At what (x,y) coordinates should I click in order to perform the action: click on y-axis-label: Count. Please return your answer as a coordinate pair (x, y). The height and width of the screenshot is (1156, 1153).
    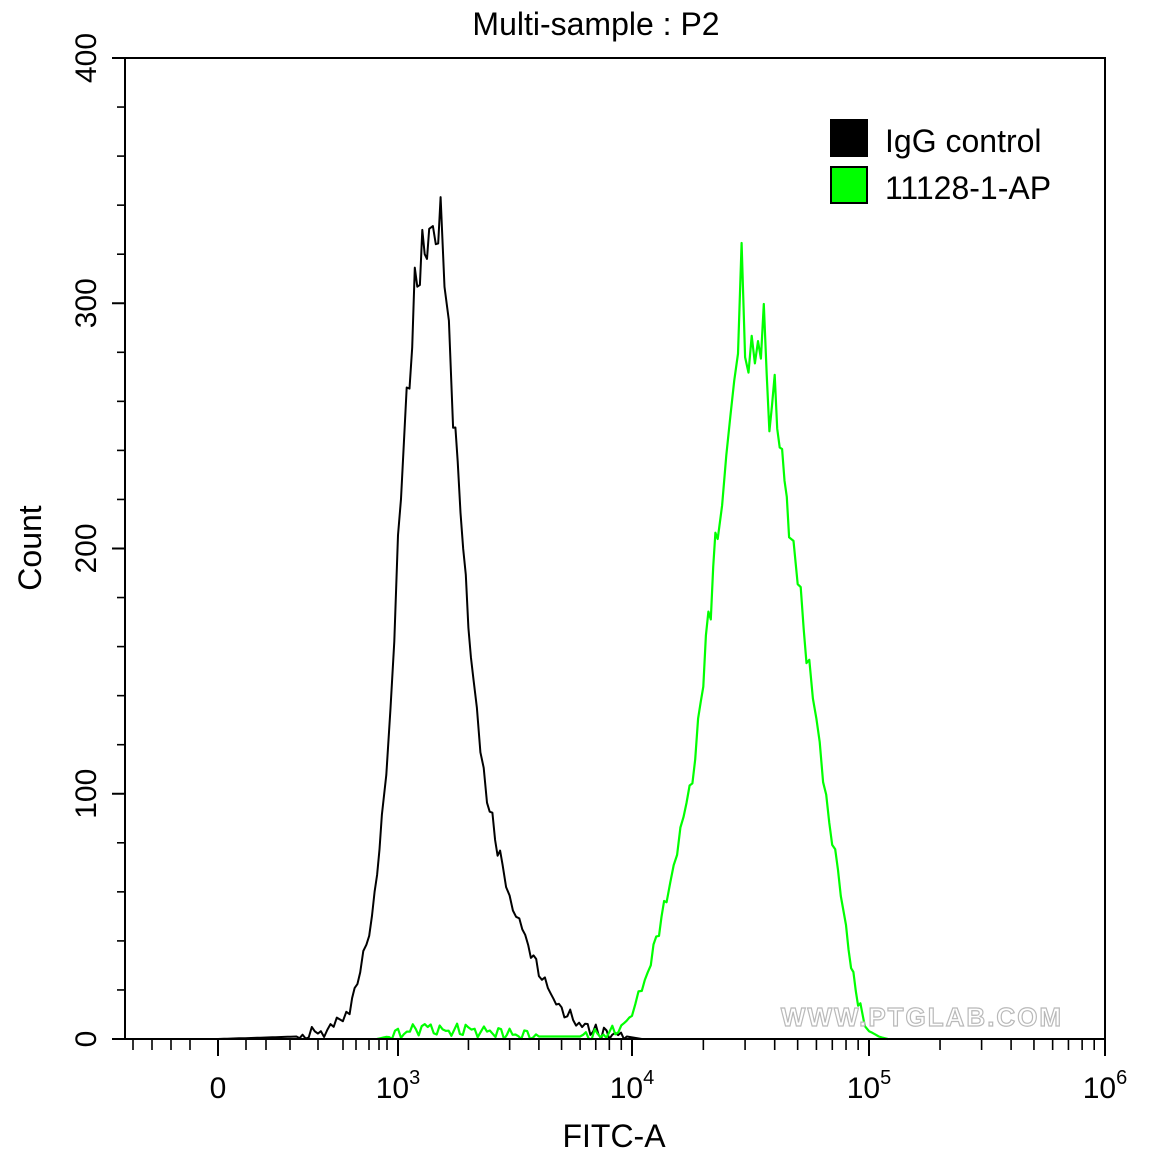
    Looking at the image, I should click on (30, 548).